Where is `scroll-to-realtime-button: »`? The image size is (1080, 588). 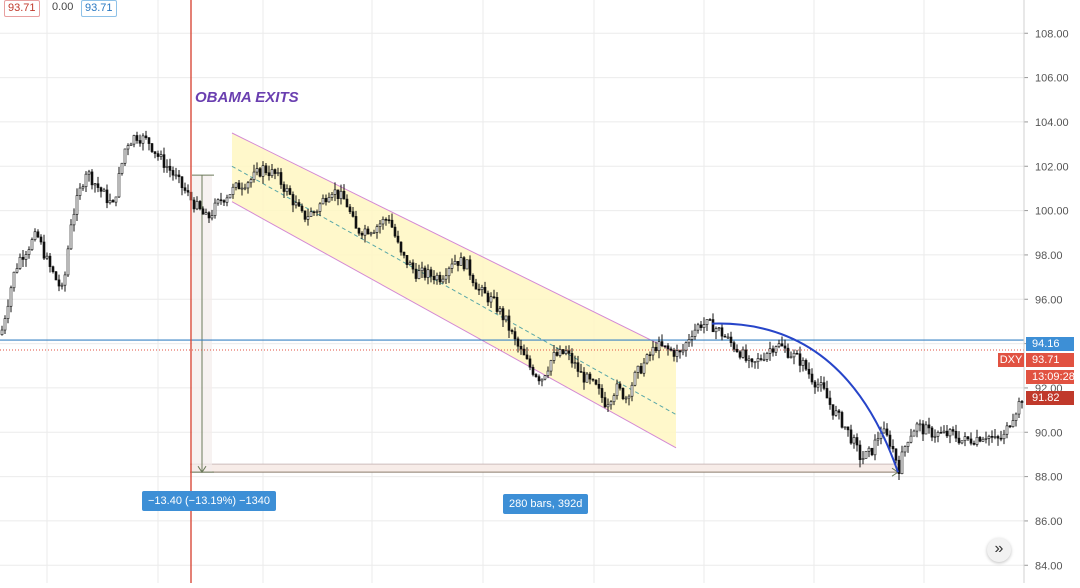
scroll-to-realtime-button: » is located at coordinates (999, 550).